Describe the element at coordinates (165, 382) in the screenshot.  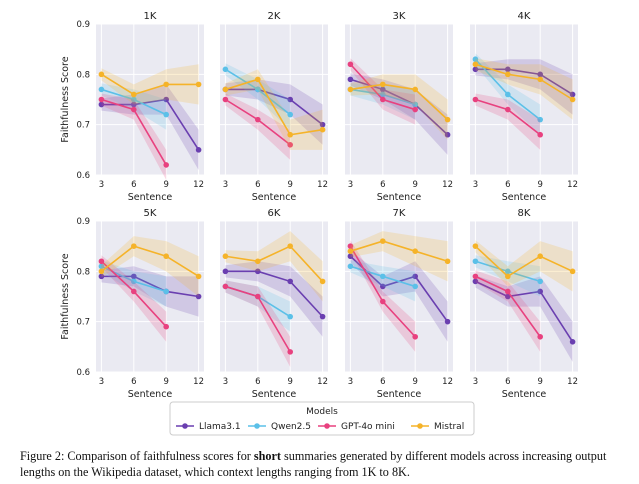
I see `x-tick-label: 9` at that location.